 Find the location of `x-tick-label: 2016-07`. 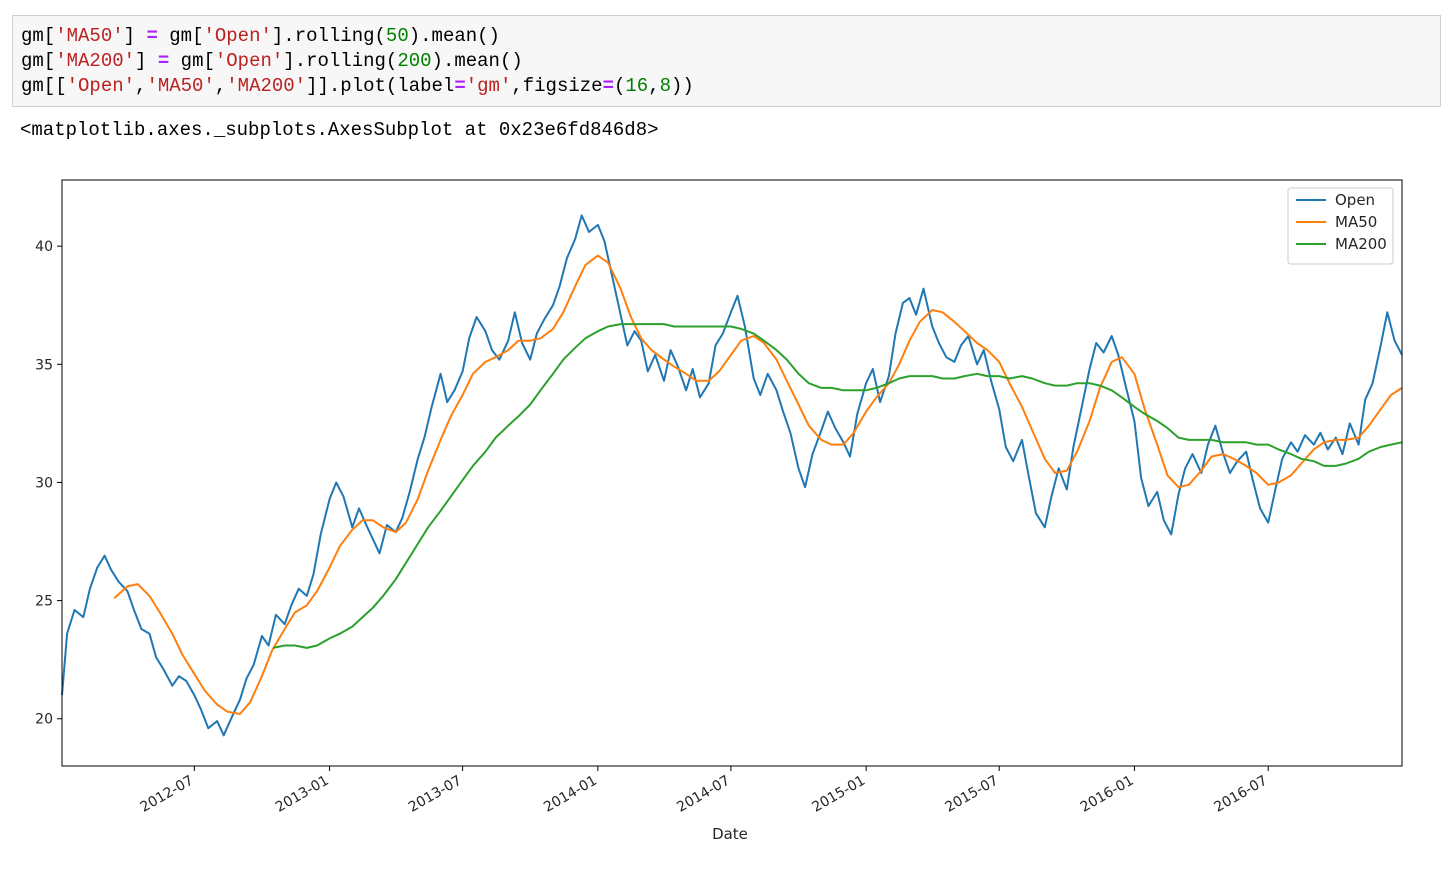

x-tick-label: 2016-07 is located at coordinates (1241, 794).